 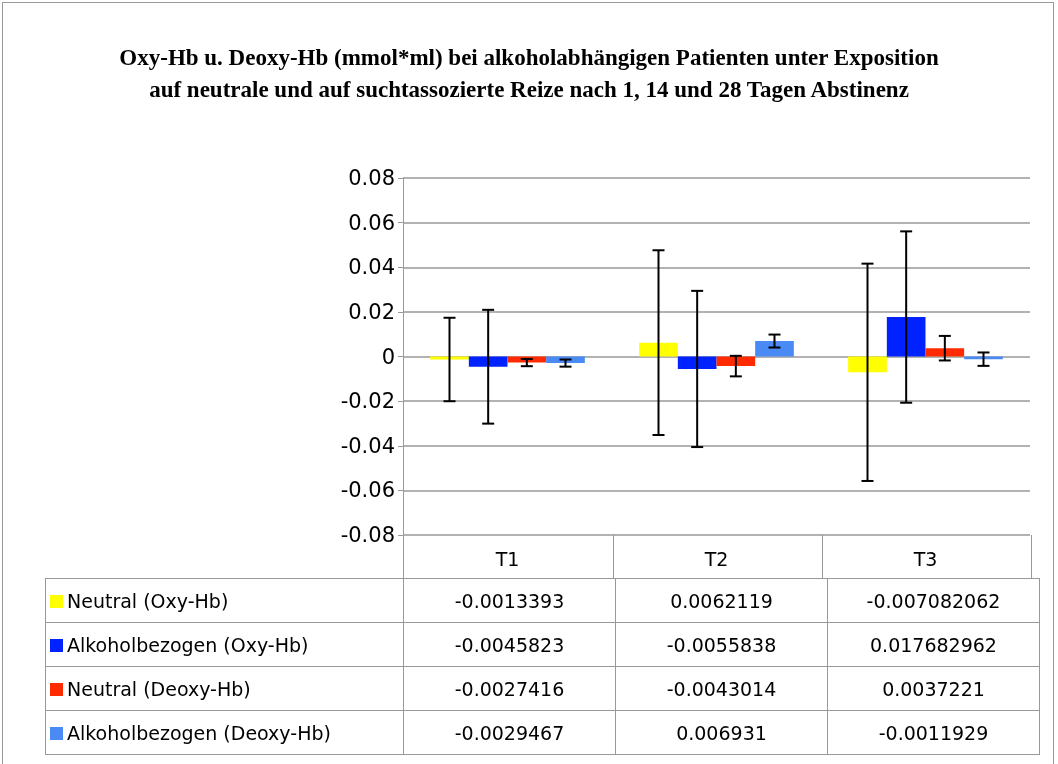 What do you see at coordinates (371, 267) in the screenshot?
I see `y-tick-label: 0.04` at bounding box center [371, 267].